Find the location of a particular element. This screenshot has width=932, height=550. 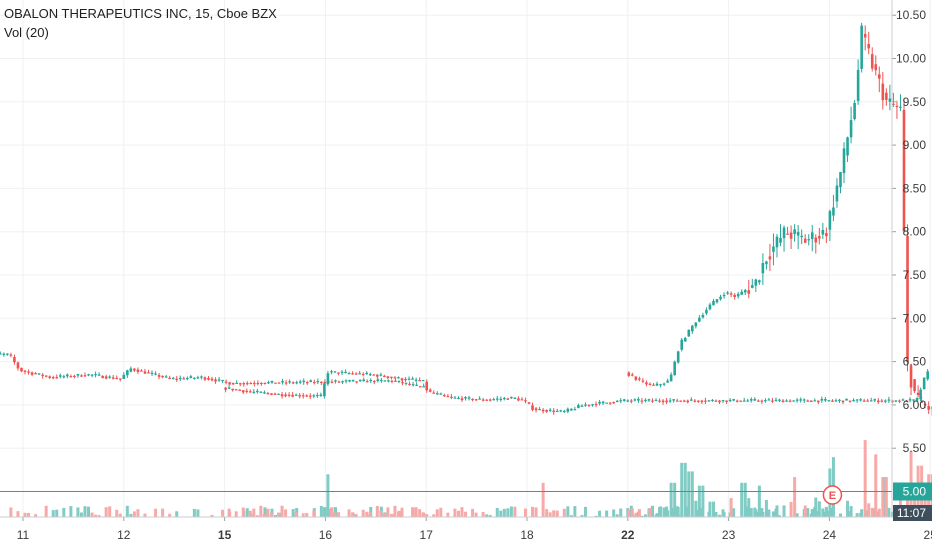

last-price-badge is located at coordinates (912, 491).